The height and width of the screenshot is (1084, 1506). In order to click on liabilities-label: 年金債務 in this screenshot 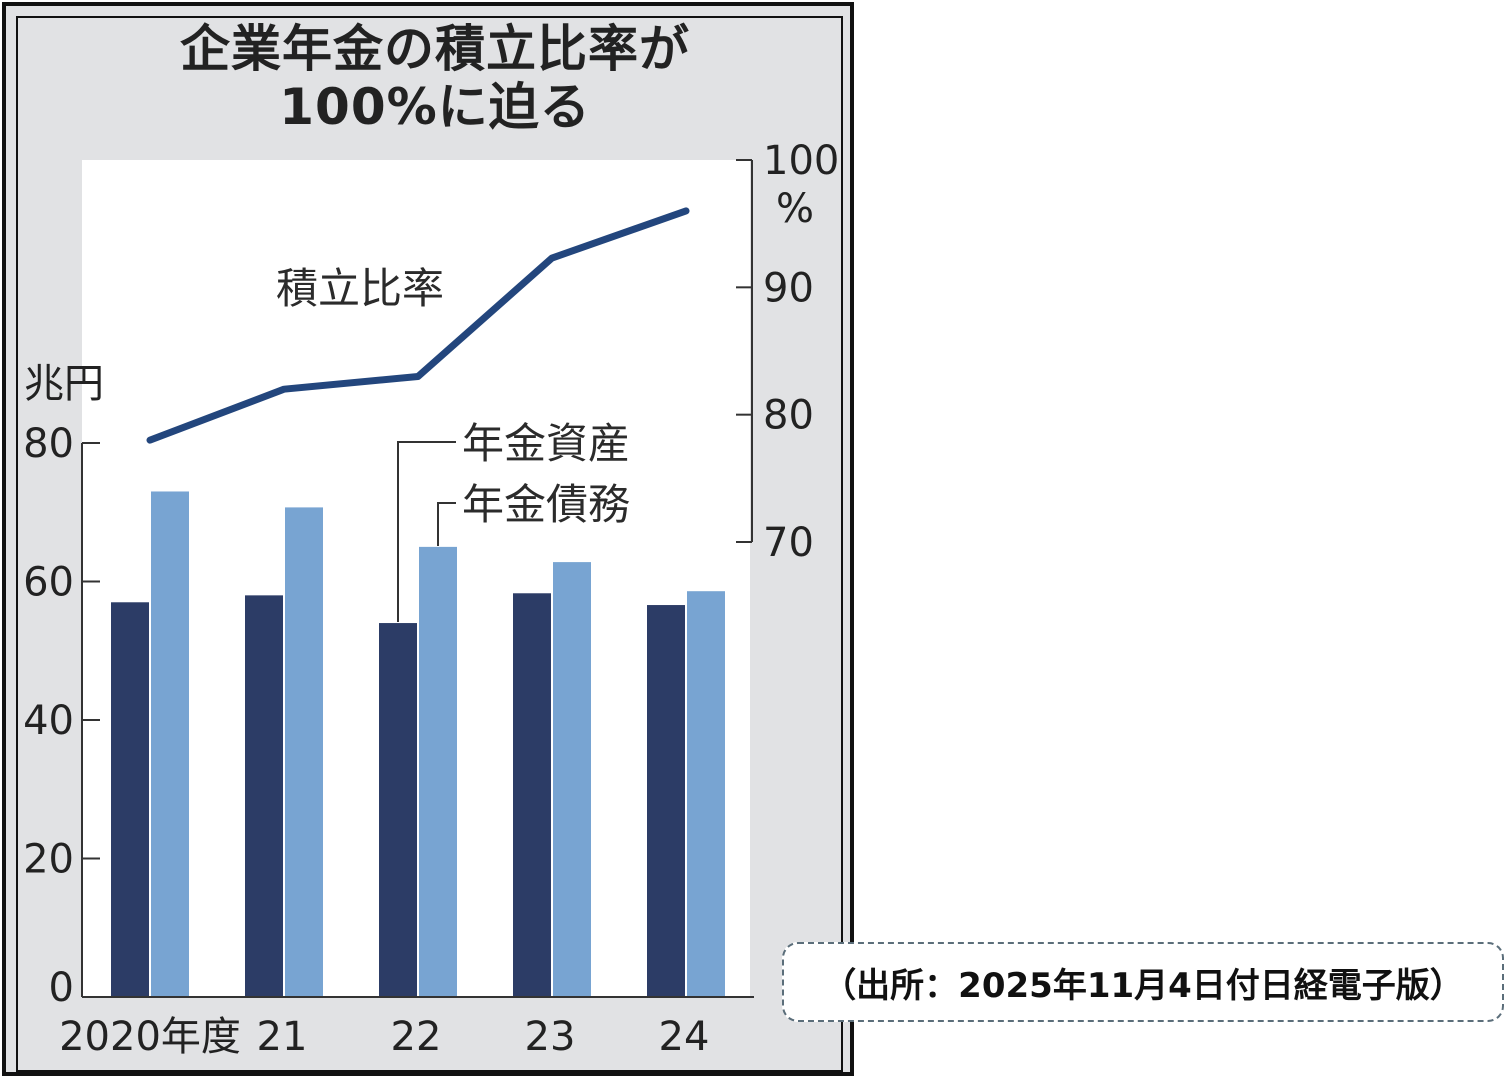, I will do `click(546, 504)`.